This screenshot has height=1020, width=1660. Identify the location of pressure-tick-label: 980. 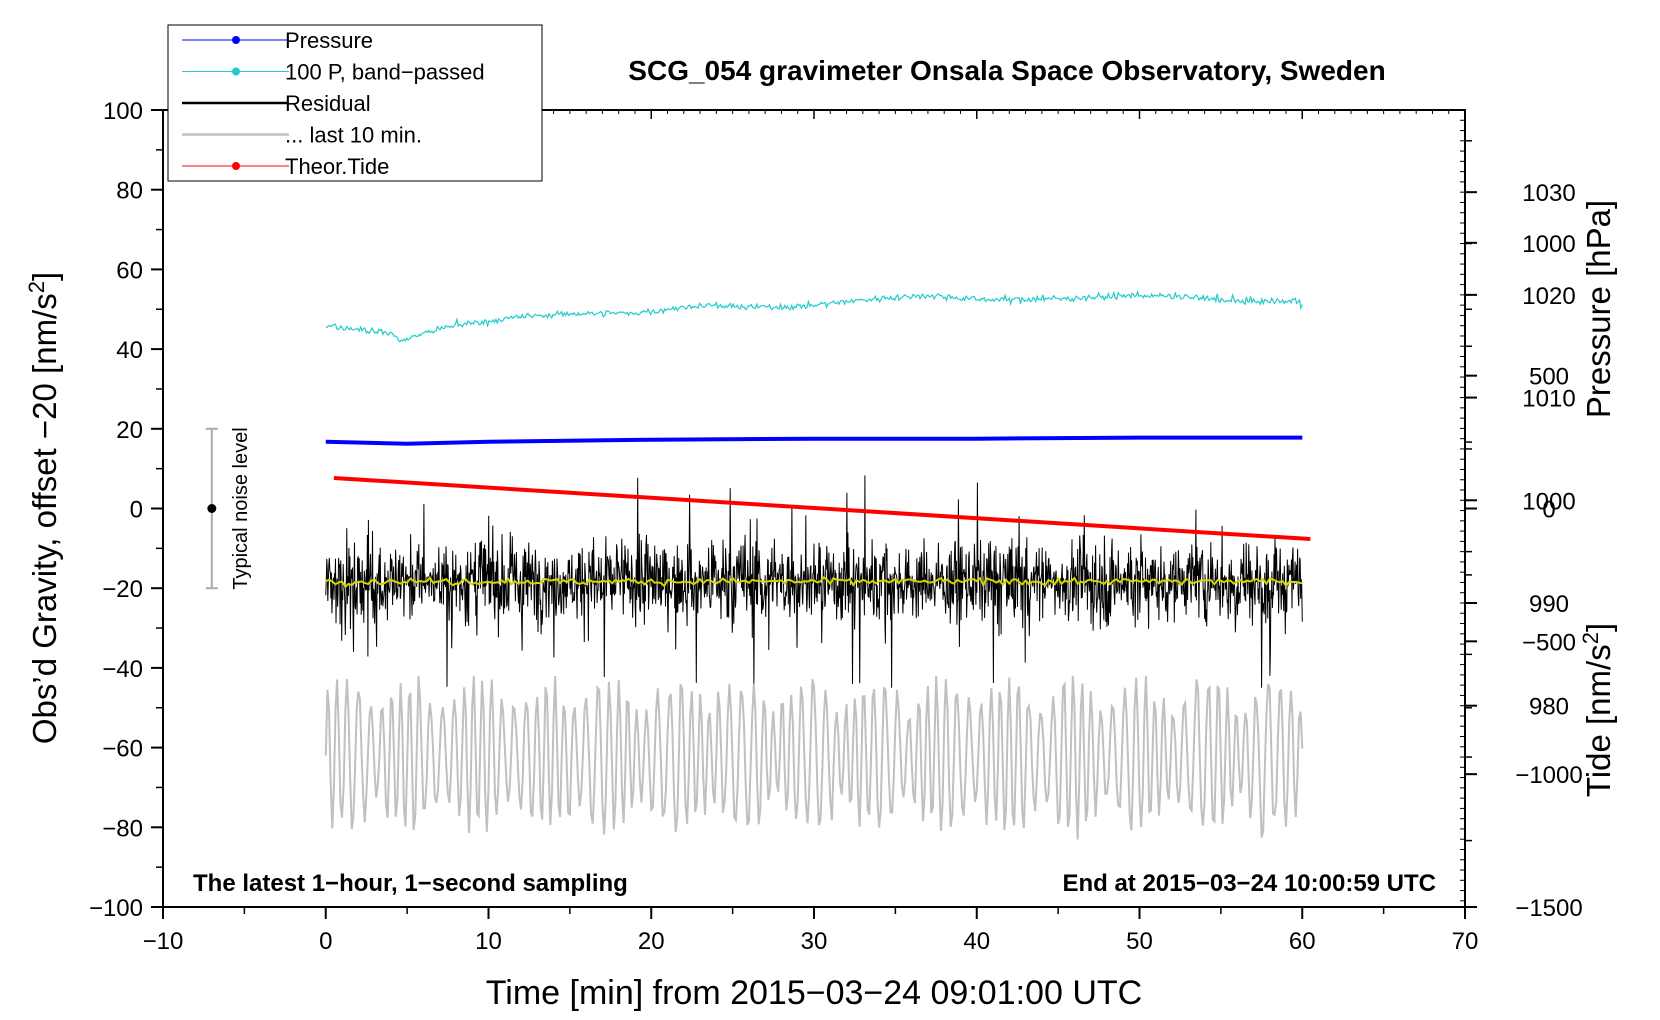
(1549, 707).